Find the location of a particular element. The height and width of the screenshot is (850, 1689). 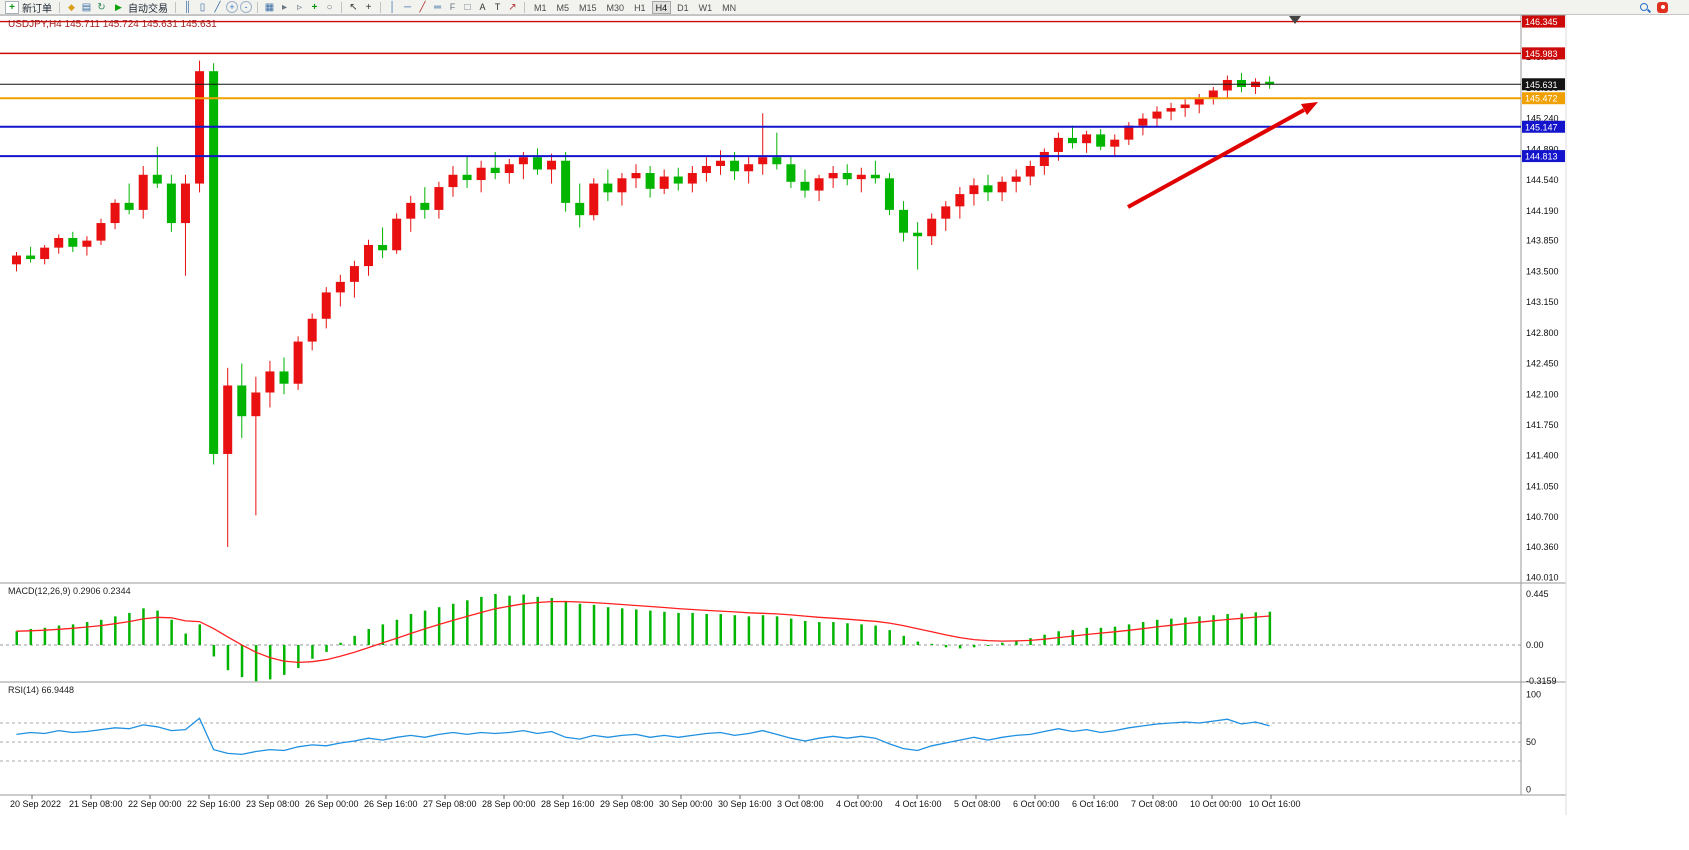

timeframe-h4: H4 is located at coordinates (661, 7).